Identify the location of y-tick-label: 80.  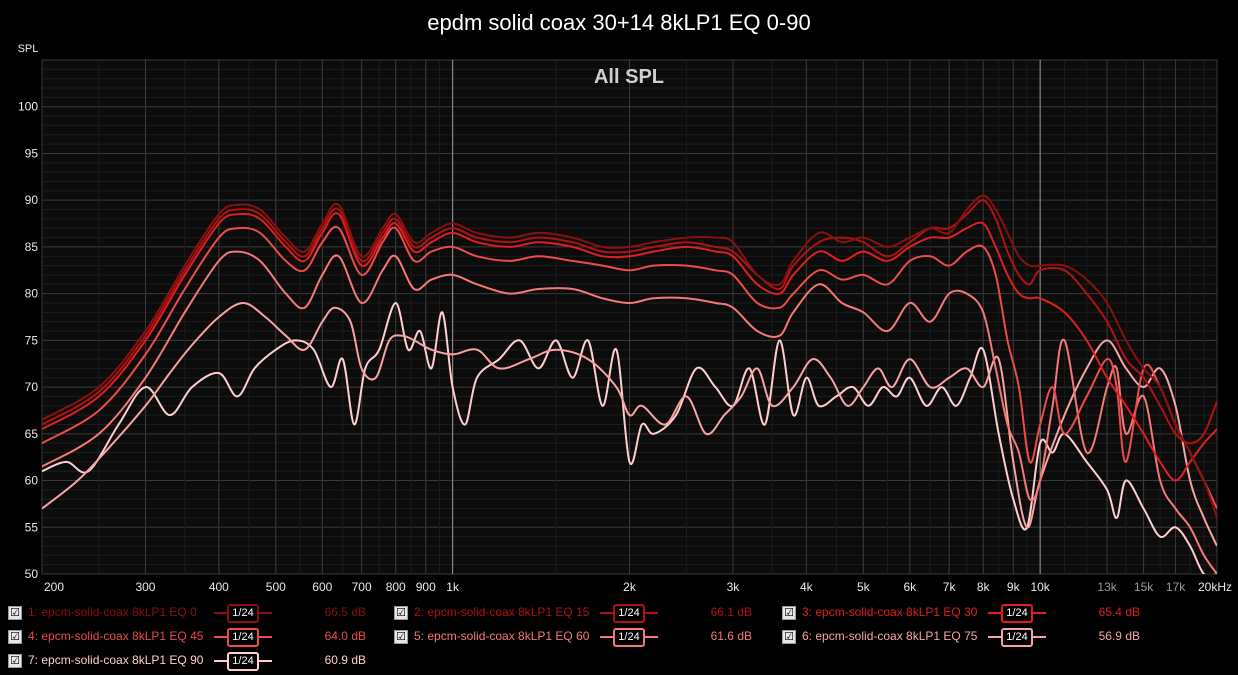
(32, 294).